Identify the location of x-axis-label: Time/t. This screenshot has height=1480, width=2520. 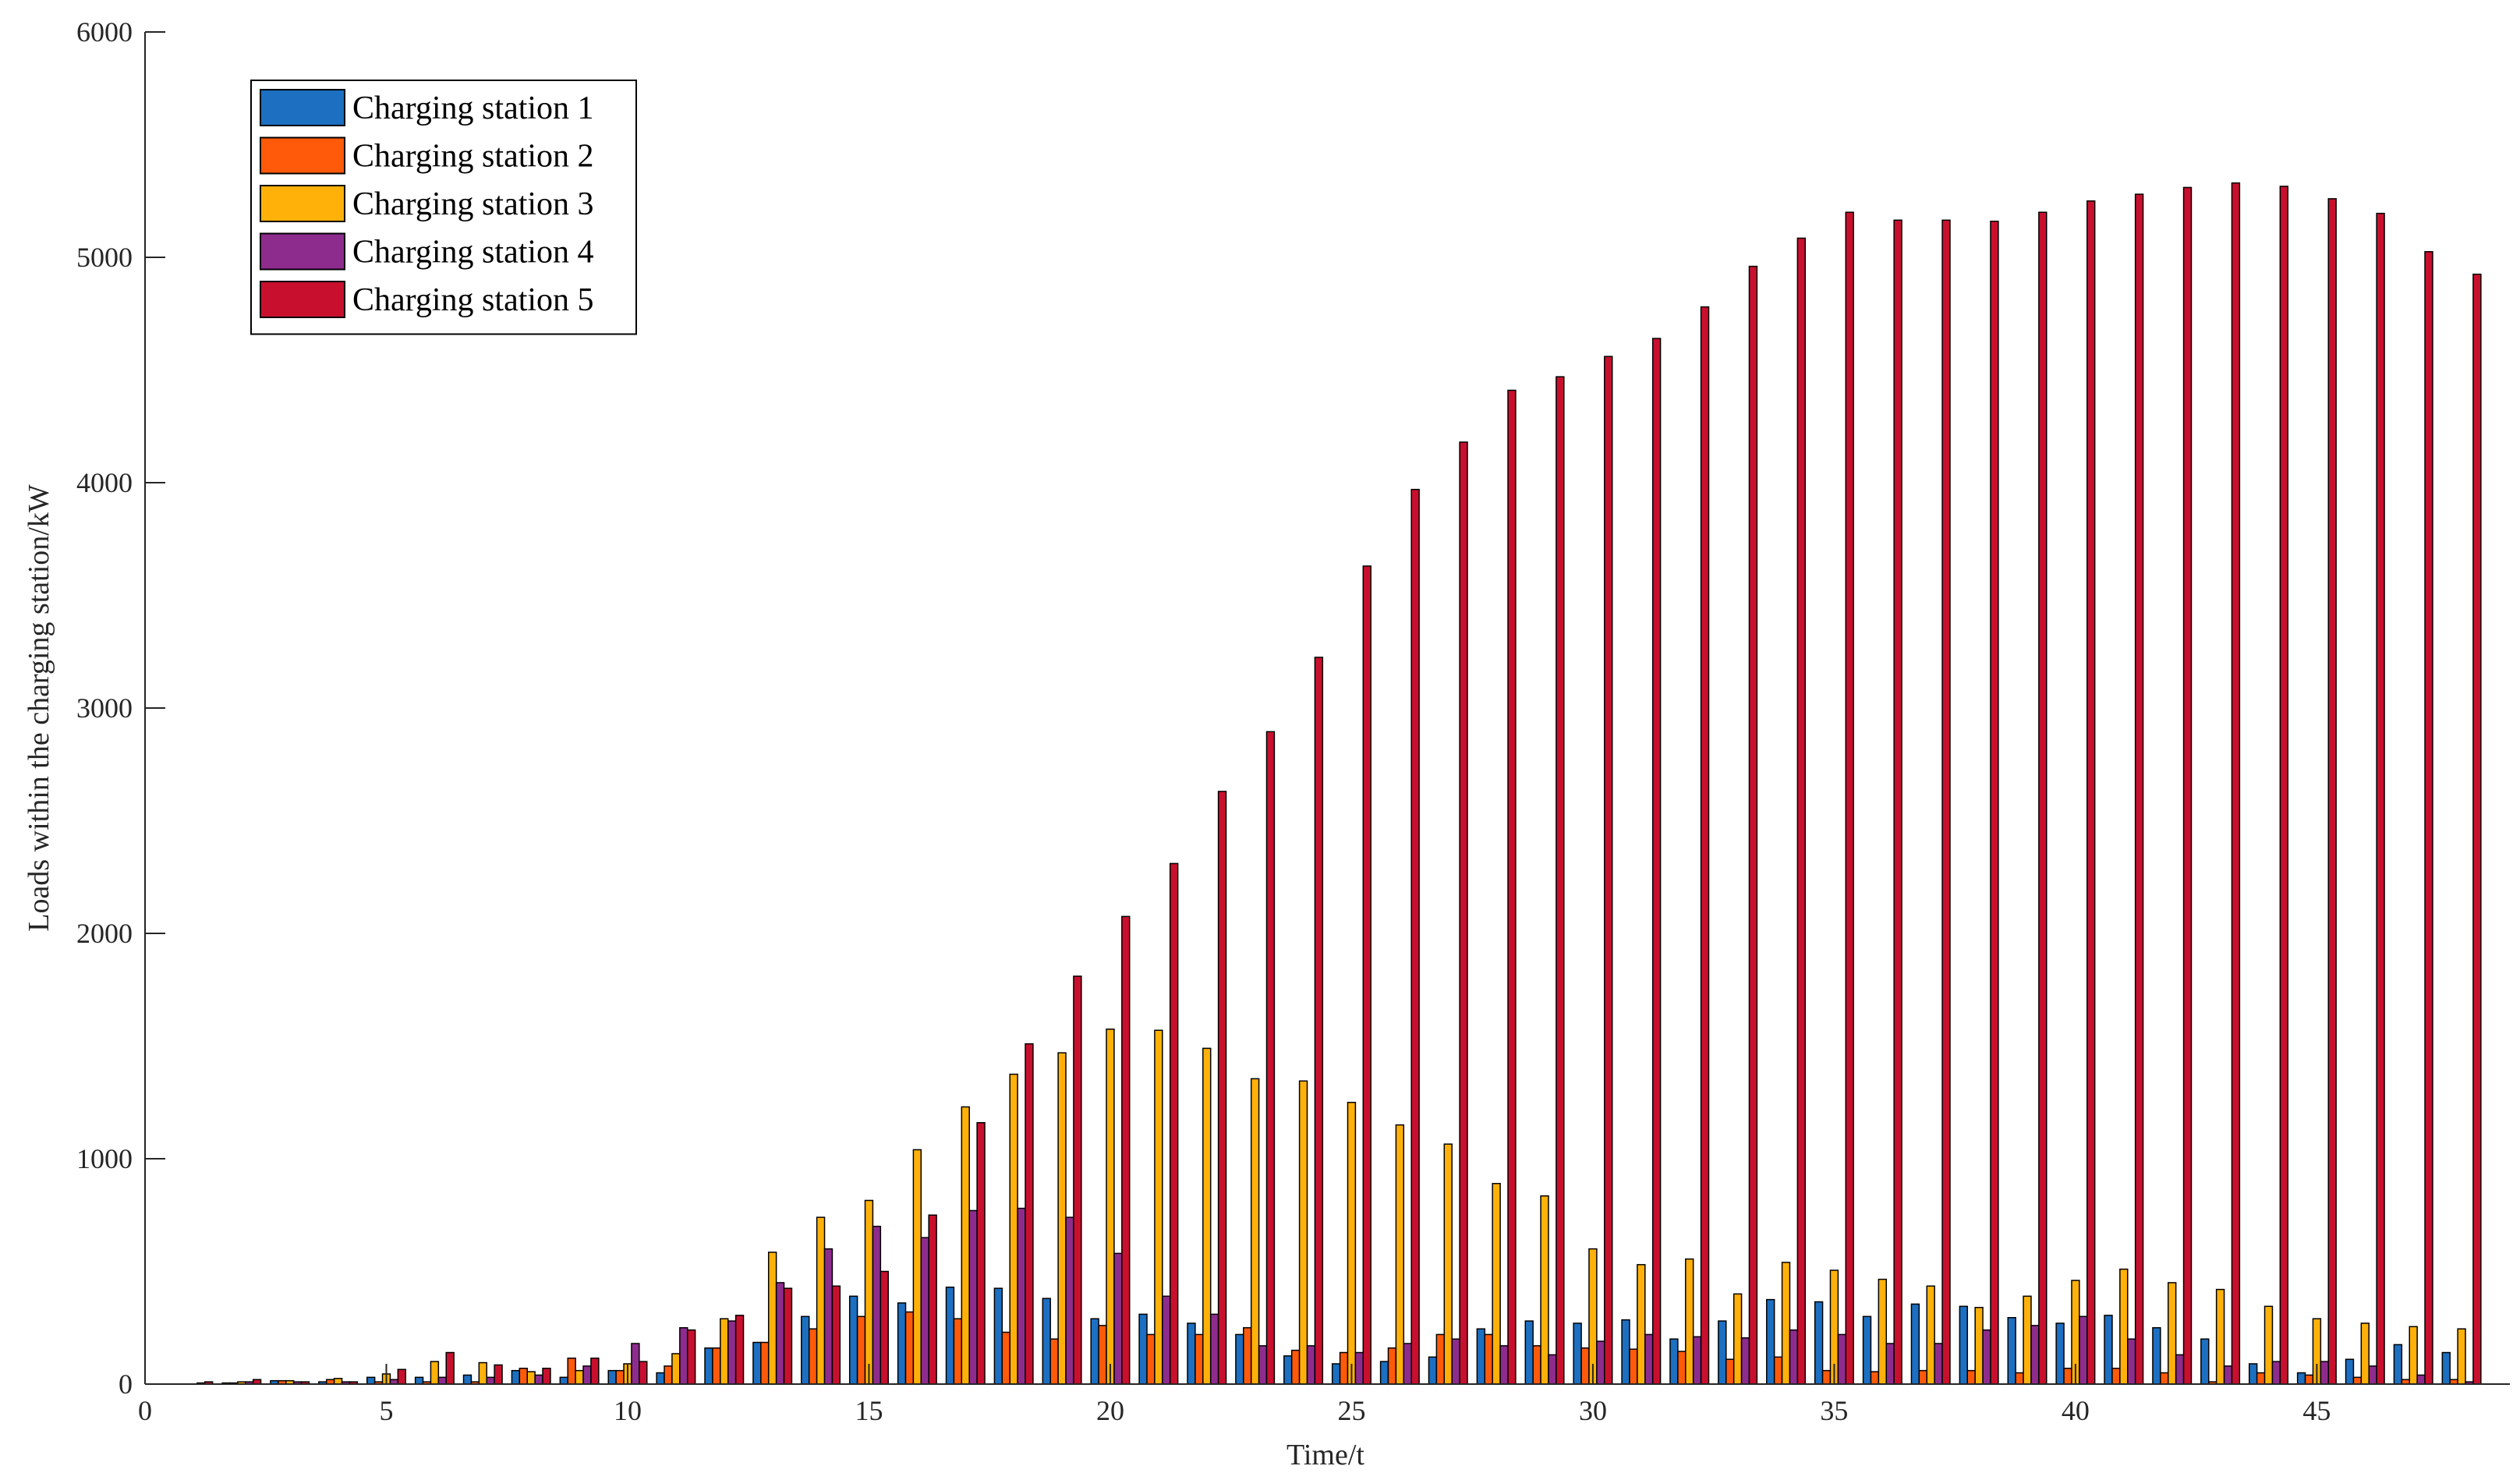
(1326, 1455).